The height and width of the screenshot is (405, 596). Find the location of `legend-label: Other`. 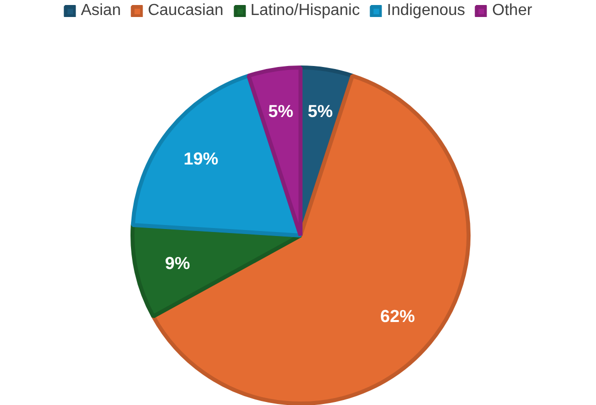

legend-label: Other is located at coordinates (512, 11).